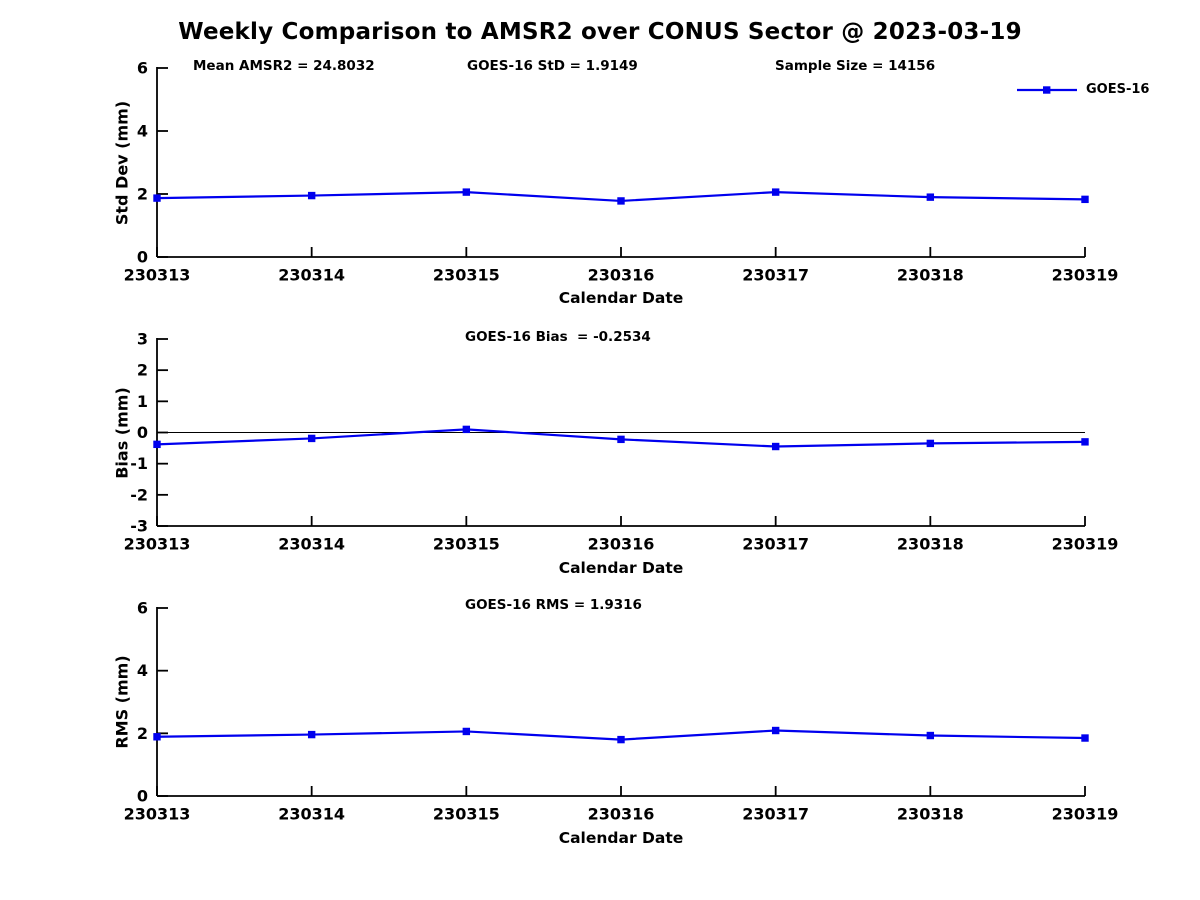 This screenshot has height=900, width=1200. What do you see at coordinates (142, 401) in the screenshot?
I see `svg-text: 1` at bounding box center [142, 401].